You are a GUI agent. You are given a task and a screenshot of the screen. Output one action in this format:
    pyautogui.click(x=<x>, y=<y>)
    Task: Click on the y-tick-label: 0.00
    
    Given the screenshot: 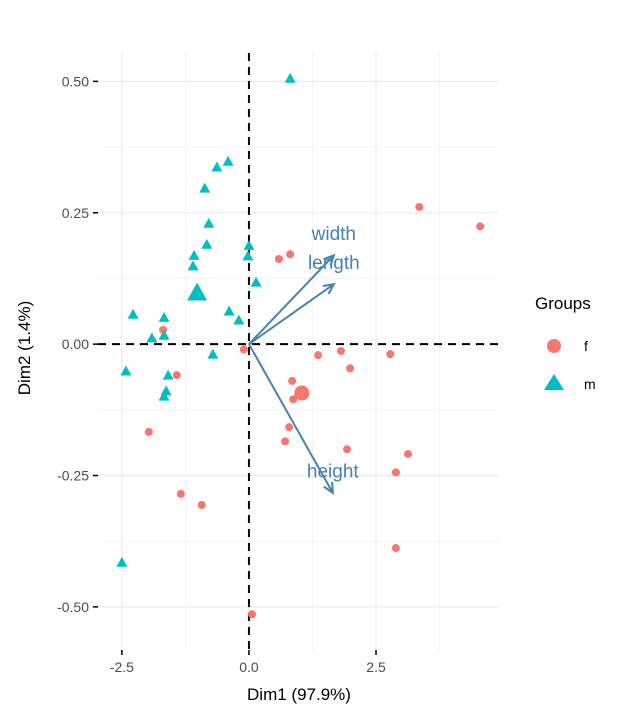 What is the action you would take?
    pyautogui.click(x=75, y=344)
    